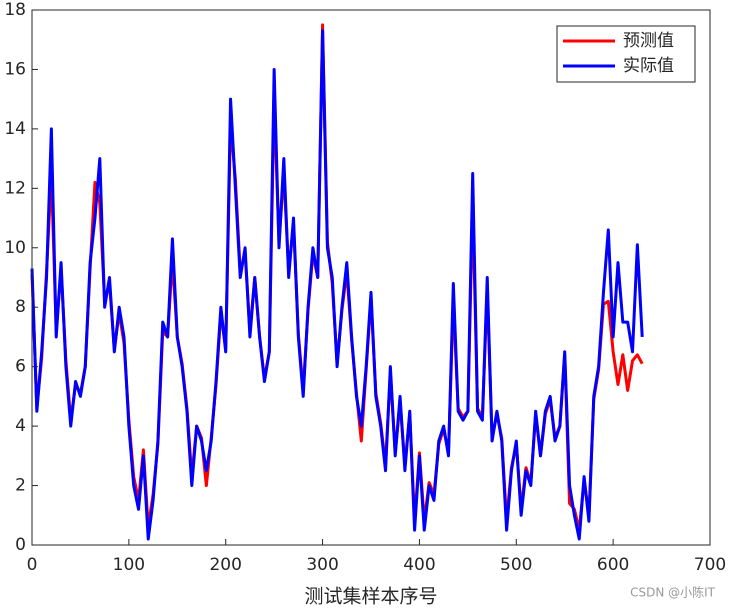 The width and height of the screenshot is (729, 610). Describe the element at coordinates (20, 545) in the screenshot. I see `y-tick-label: 0` at that location.